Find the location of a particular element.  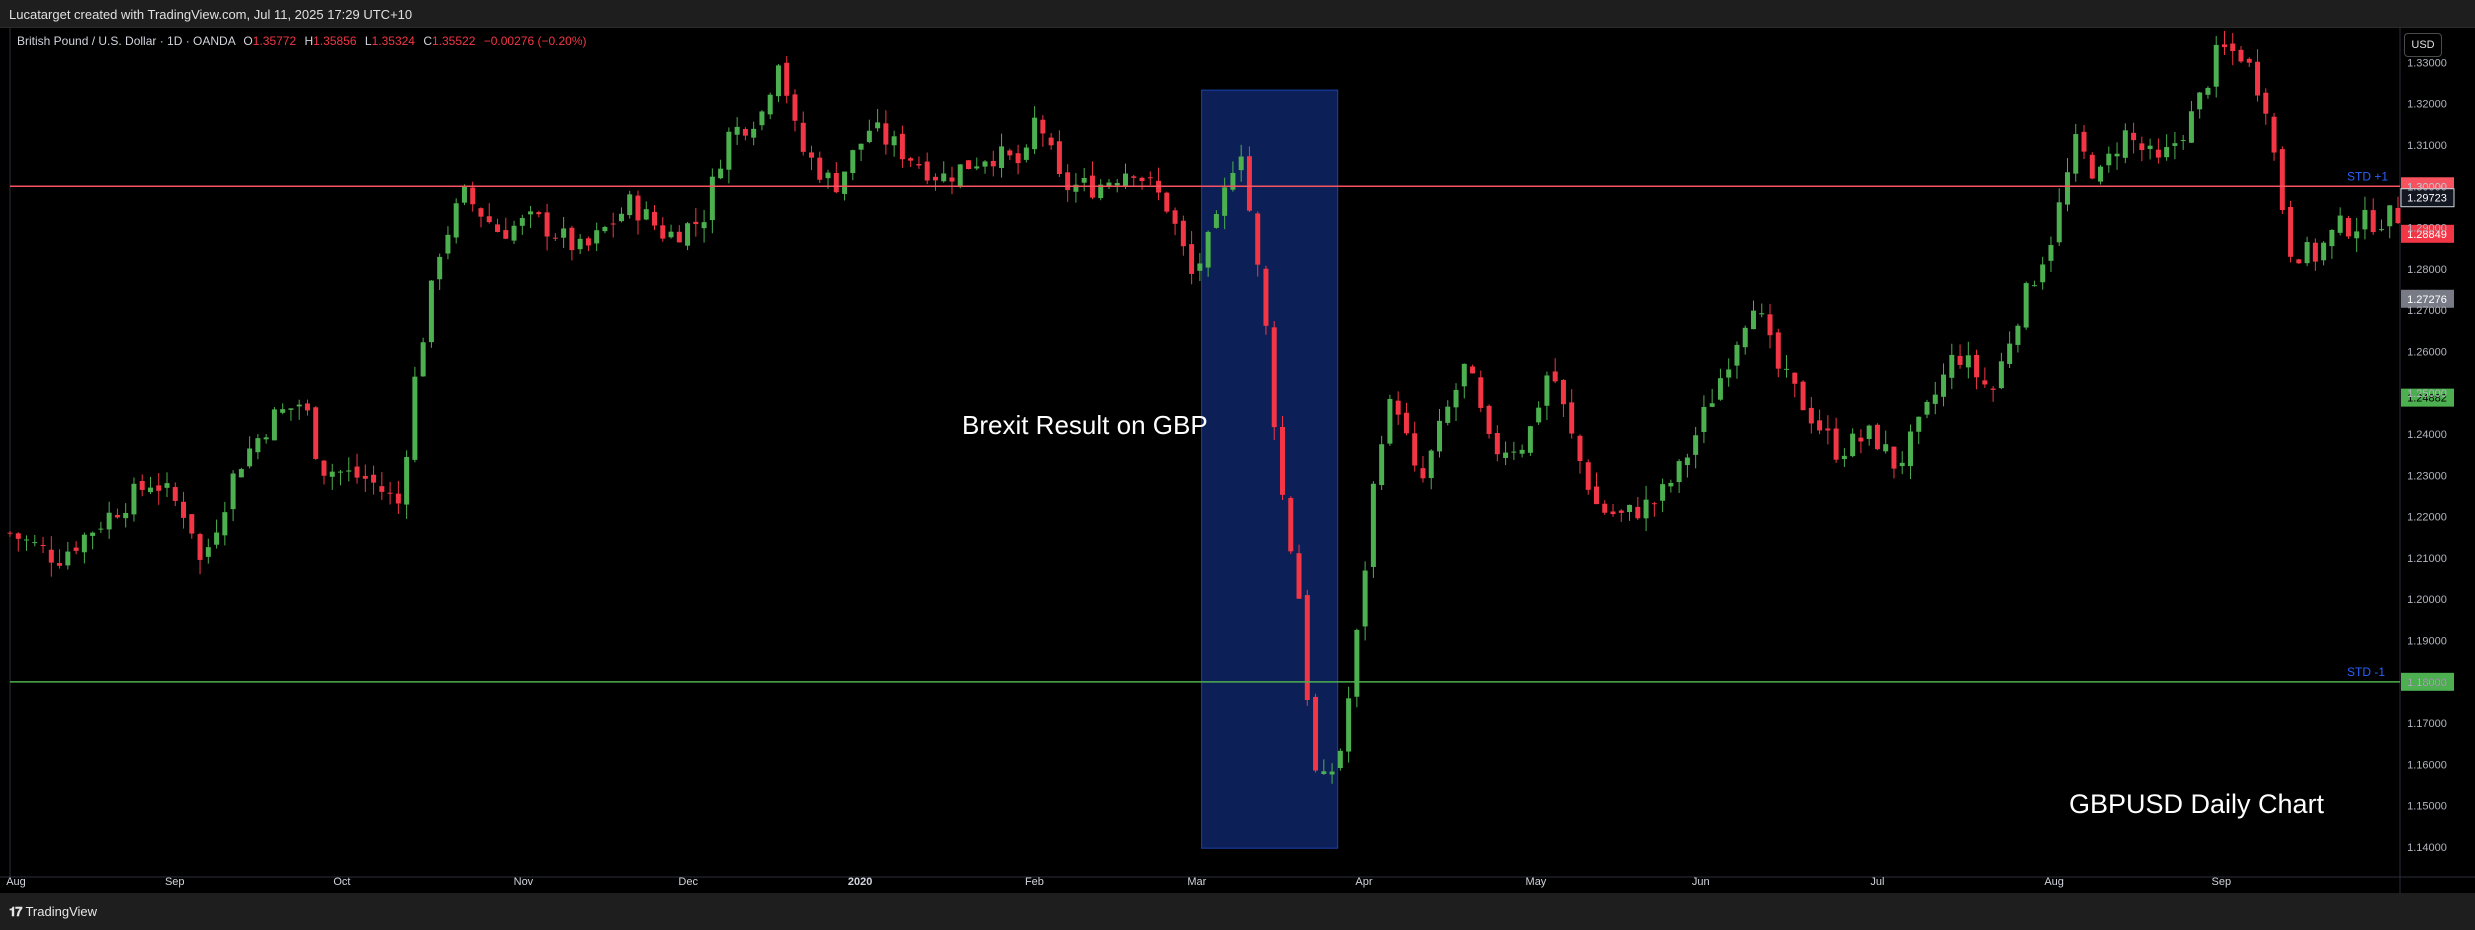

change-value: −0.00276 (−0.20%) is located at coordinates (535, 41).